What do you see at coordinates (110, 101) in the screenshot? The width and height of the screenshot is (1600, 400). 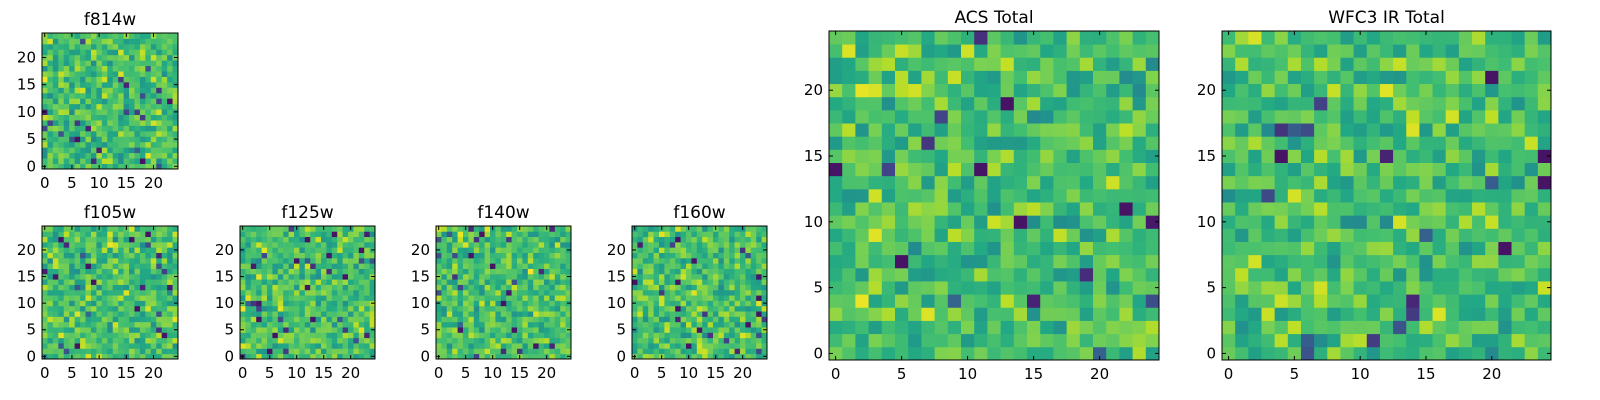 I see `plot-frame` at bounding box center [110, 101].